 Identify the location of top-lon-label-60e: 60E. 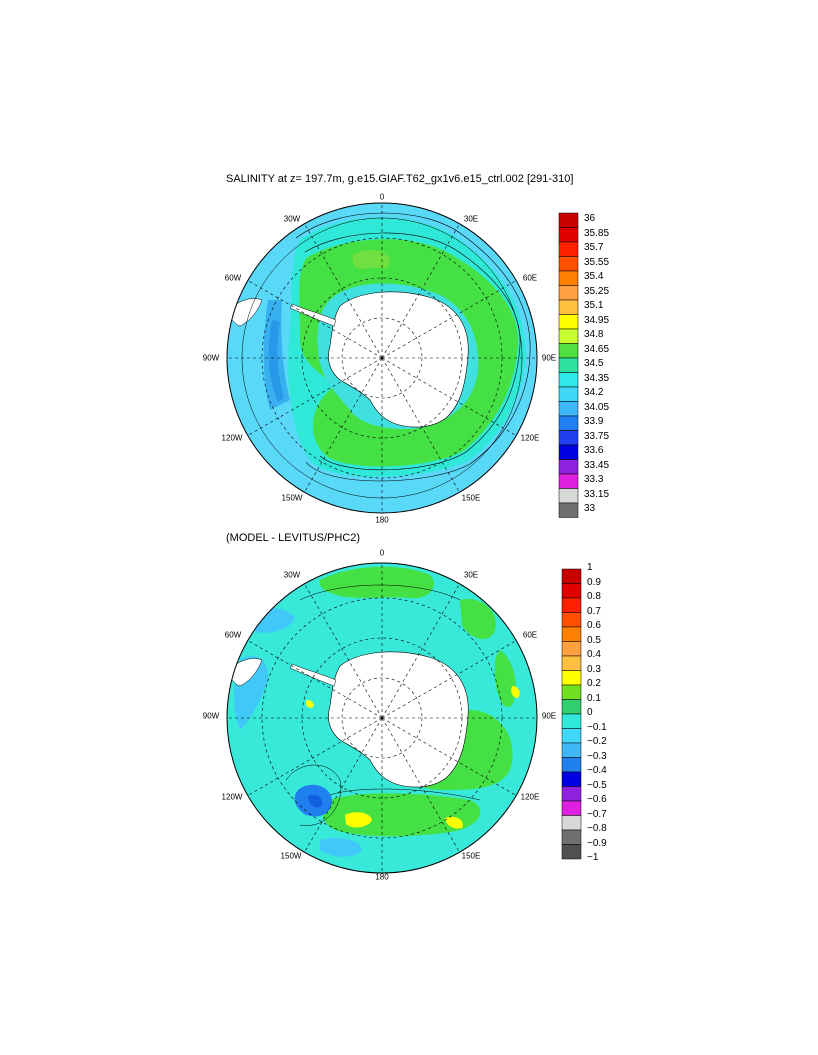
(530, 278).